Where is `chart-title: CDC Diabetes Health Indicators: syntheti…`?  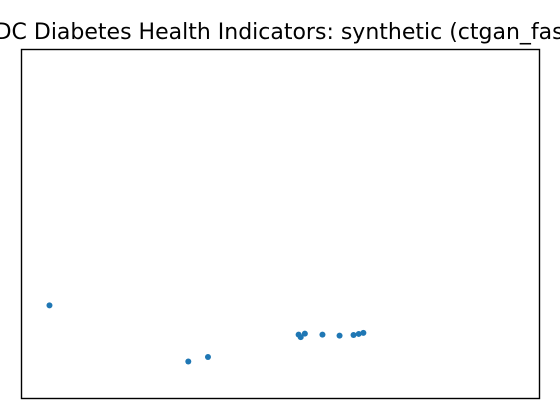 chart-title: CDC Diabetes Health Indicators: syntheti… is located at coordinates (280, 32).